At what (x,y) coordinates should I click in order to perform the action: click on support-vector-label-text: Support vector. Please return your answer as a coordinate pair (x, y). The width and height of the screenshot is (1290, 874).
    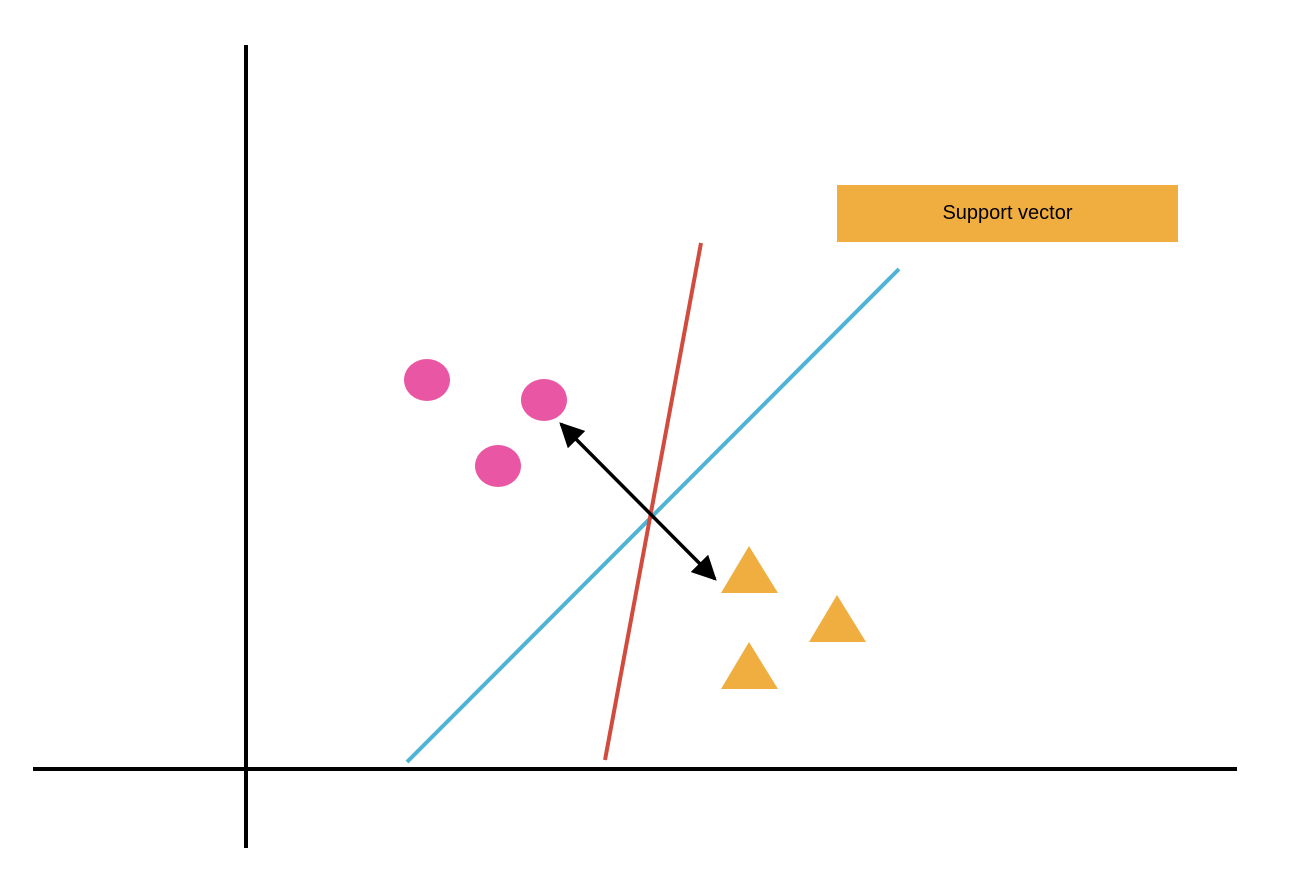
    Looking at the image, I should click on (1007, 213).